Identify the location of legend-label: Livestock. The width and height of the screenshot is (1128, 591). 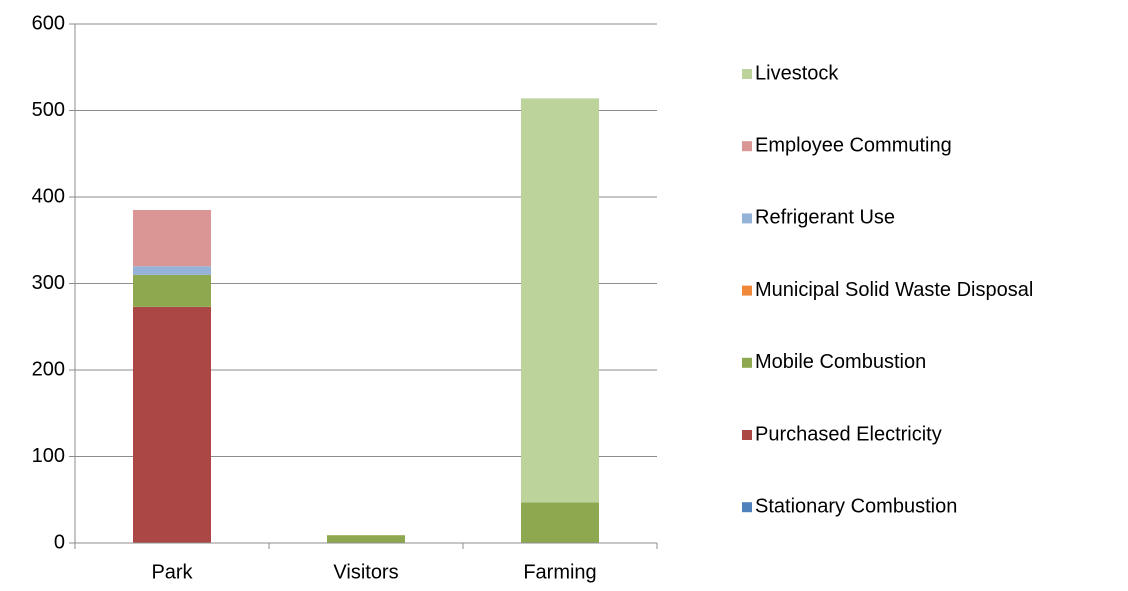
(797, 73).